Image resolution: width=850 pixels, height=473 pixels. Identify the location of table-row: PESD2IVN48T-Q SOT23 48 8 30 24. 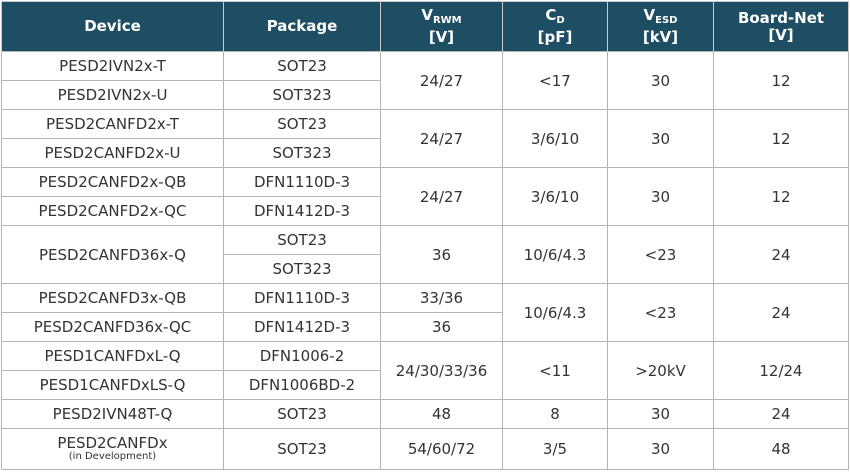
(425, 414).